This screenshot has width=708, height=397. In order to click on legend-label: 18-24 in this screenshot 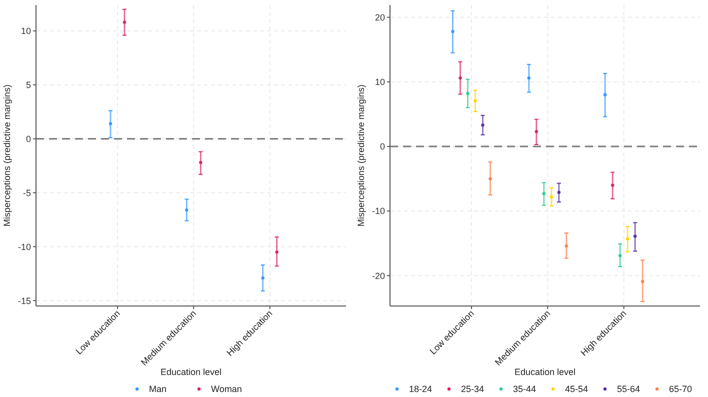, I will do `click(420, 389)`.